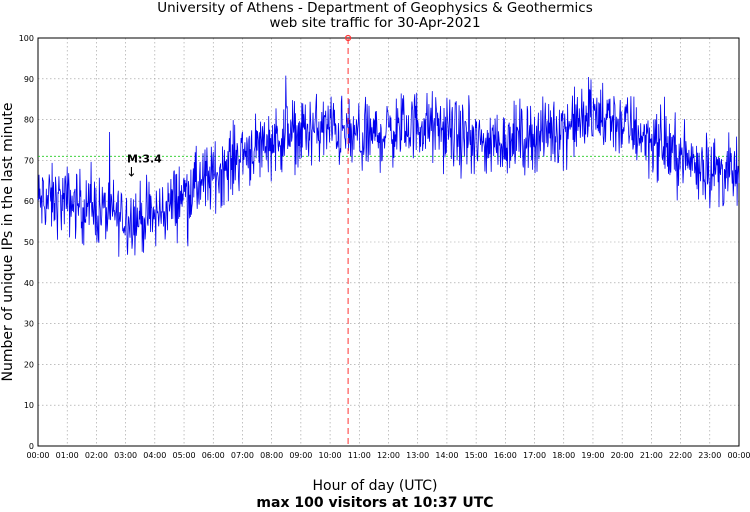  I want to click on x-tick-label: 12:00, so click(388, 455).